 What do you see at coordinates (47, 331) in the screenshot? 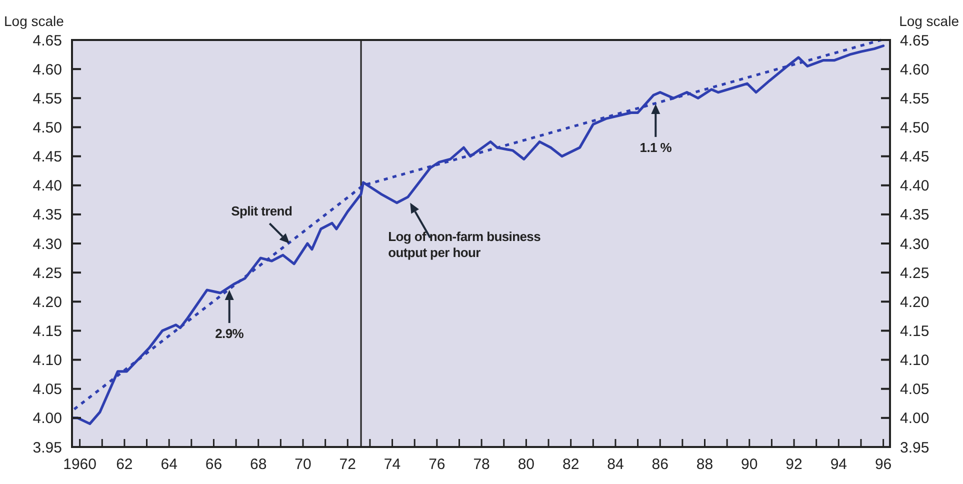
I see `y-tick-label: 4.15` at bounding box center [47, 331].